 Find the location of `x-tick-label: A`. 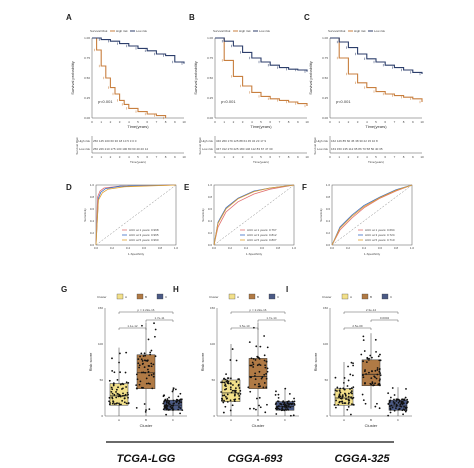

x-tick-label: A is located at coordinates (231, 420).